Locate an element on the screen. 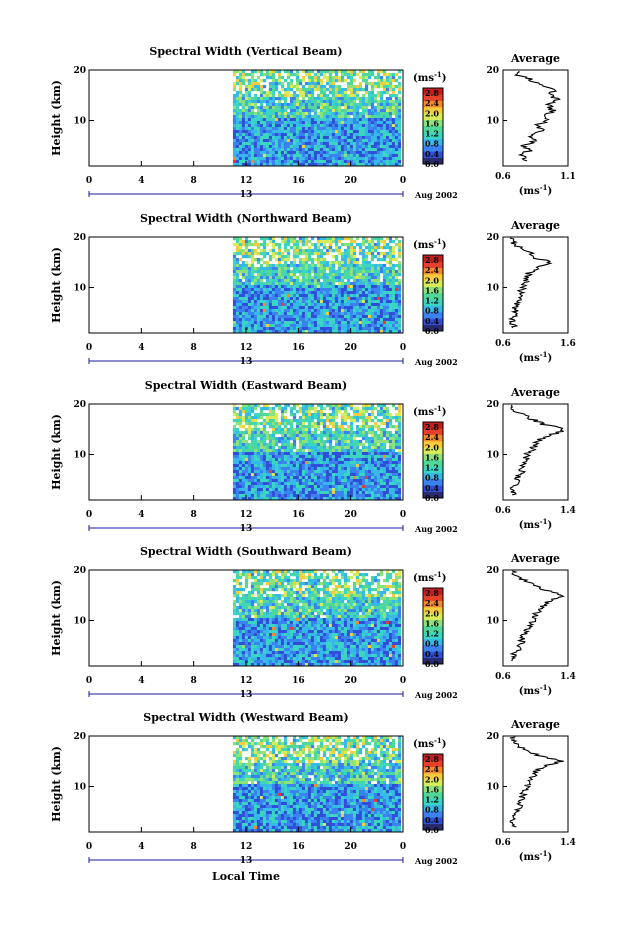 Image resolution: width=623 pixels, height=929 pixels. colorbar-tick-label: 2.4 is located at coordinates (432, 270).